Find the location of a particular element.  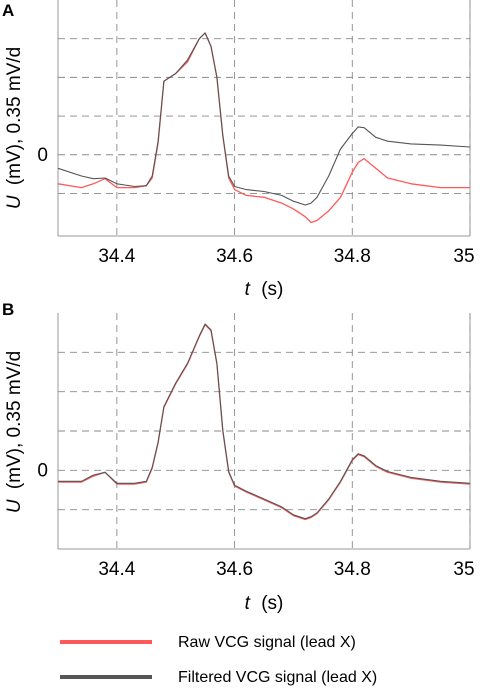

legend-label-filtered: Filtered VCG signal (lead X) is located at coordinates (277, 677).